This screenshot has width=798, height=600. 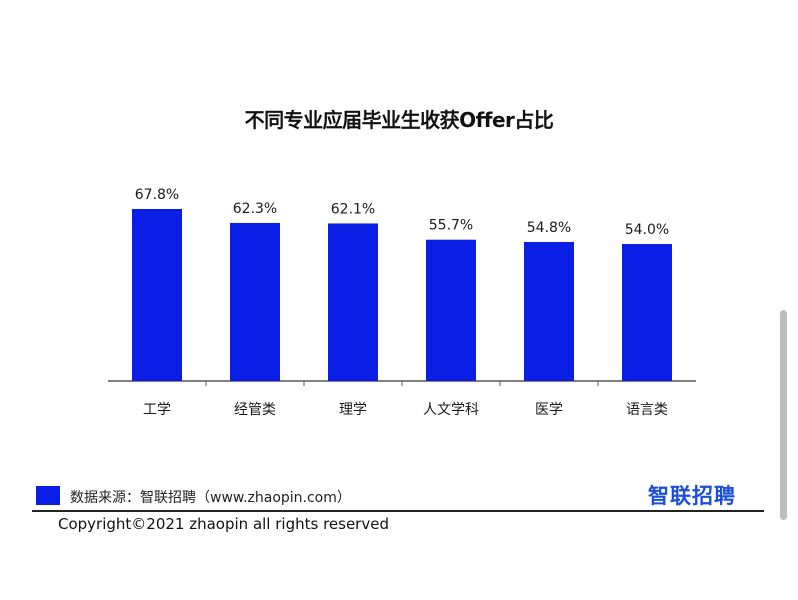 I want to click on legend-swatch, so click(x=48, y=495).